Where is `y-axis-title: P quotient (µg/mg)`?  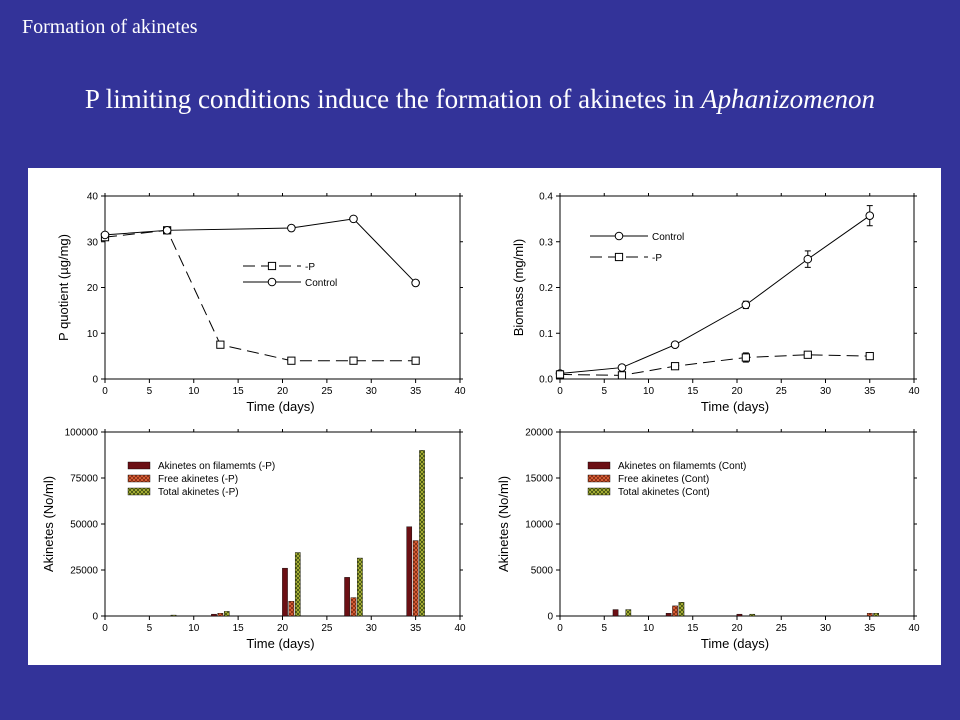
y-axis-title: P quotient (µg/mg) is located at coordinates (63, 287).